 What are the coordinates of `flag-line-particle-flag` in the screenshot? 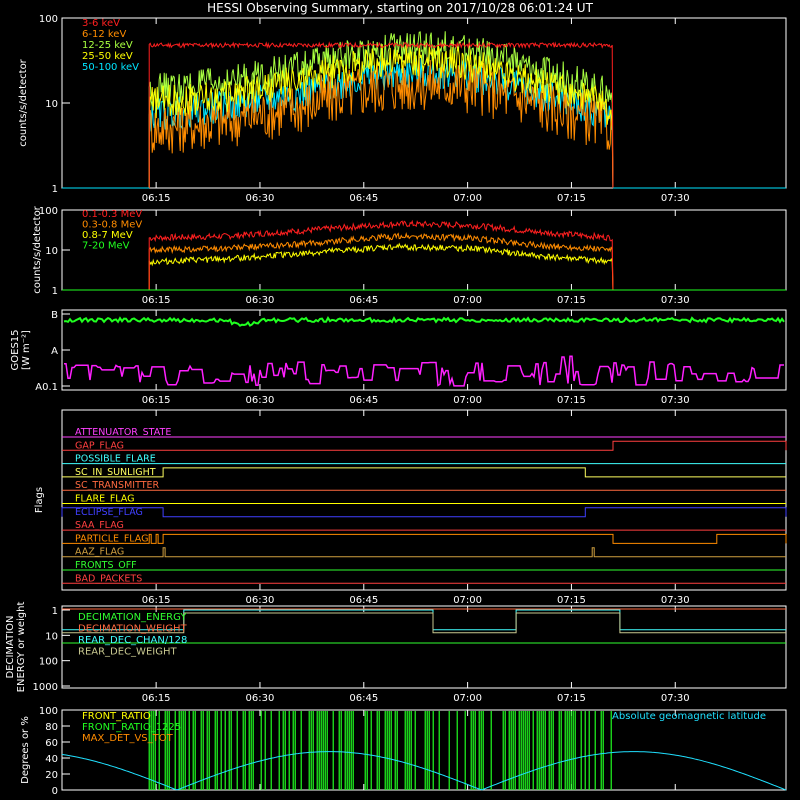 It's located at (424, 538).